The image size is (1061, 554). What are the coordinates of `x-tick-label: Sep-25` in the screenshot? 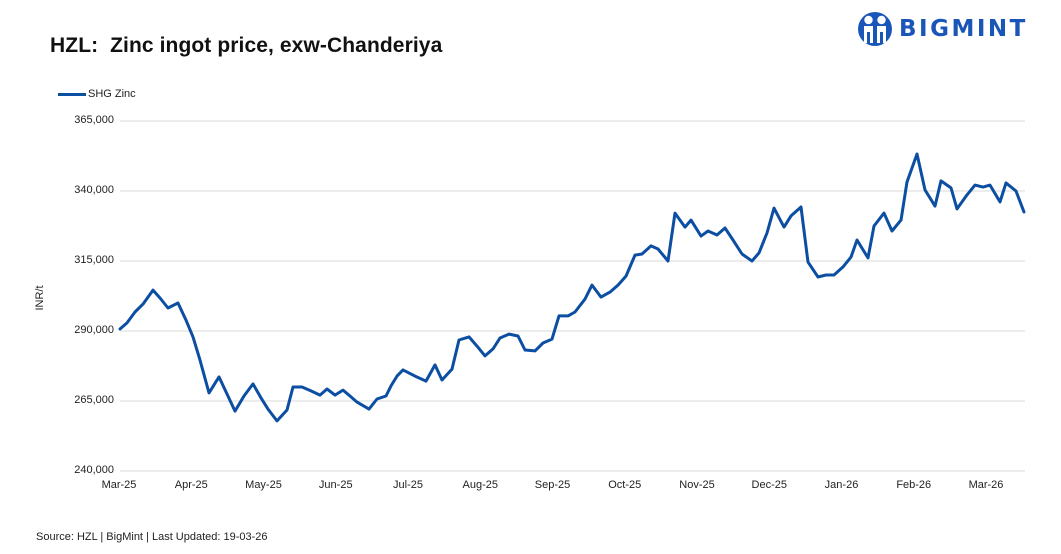 It's located at (552, 485).